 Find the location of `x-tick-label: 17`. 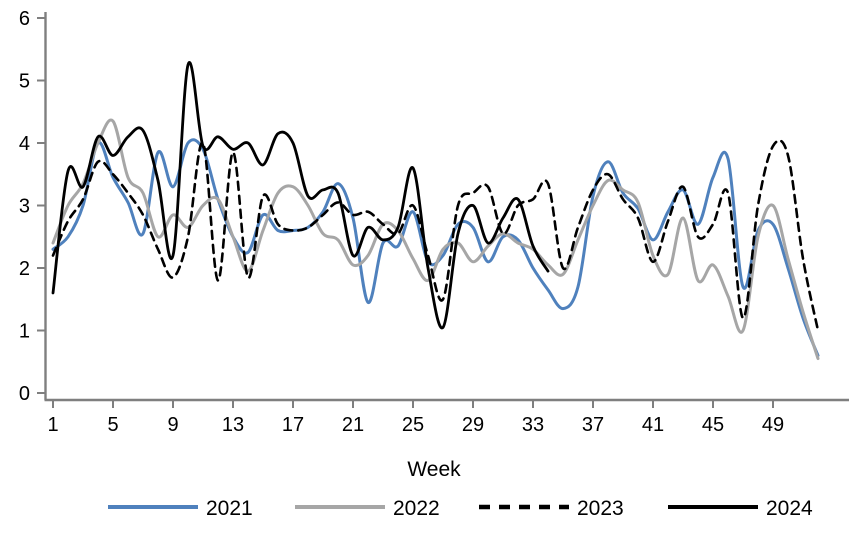

x-tick-label: 17 is located at coordinates (293, 425).